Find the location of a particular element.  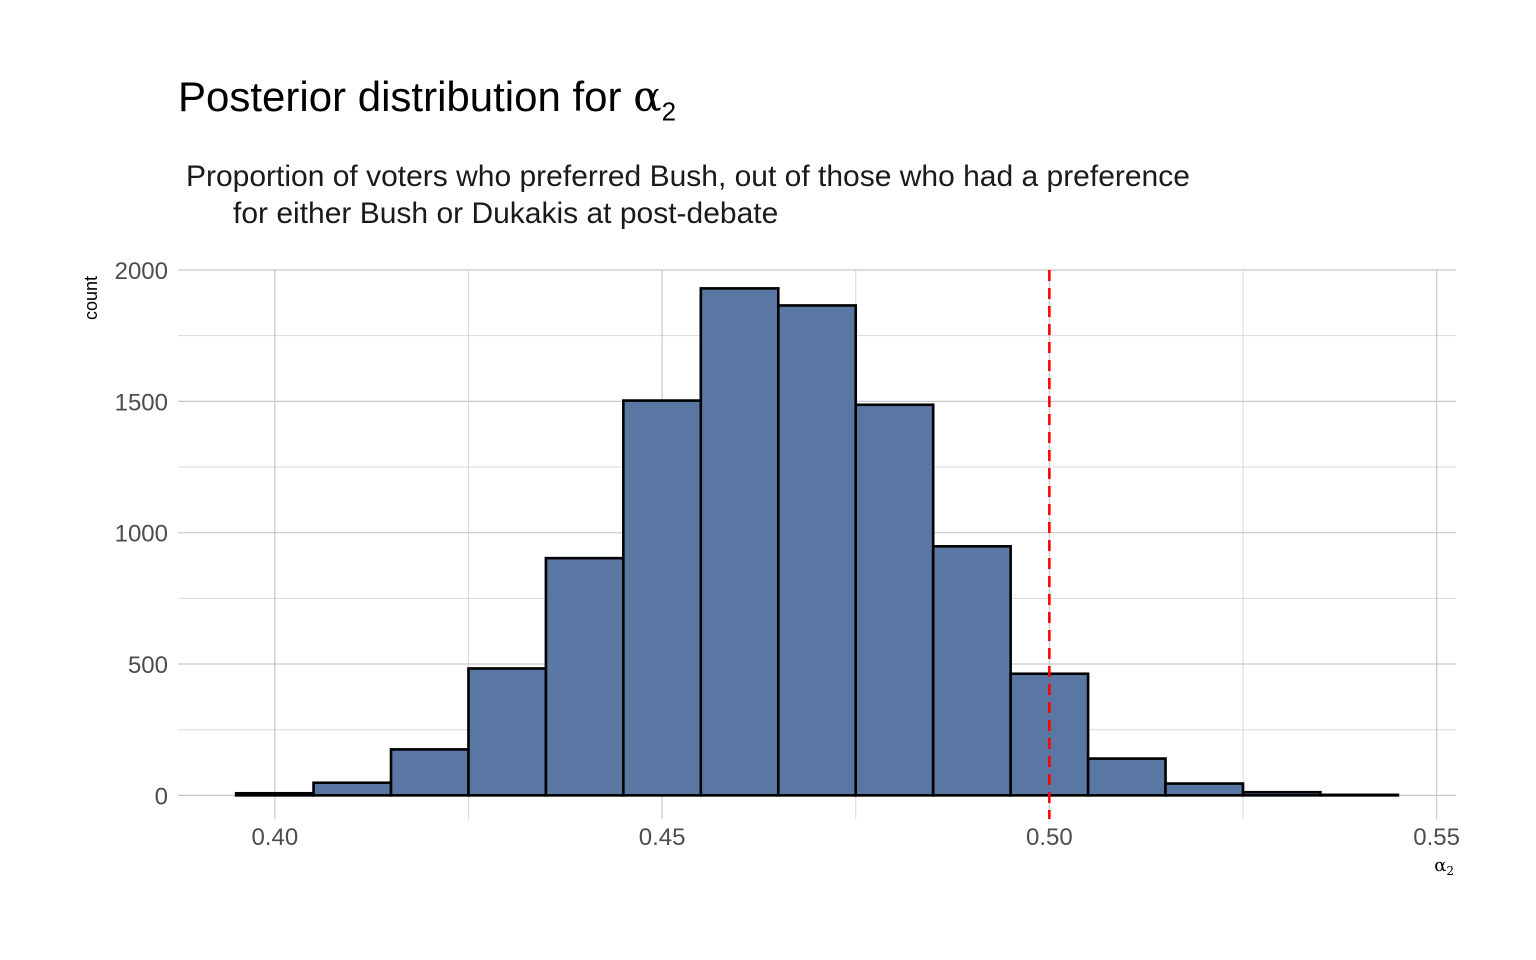

chart-title-subscript: 2 is located at coordinates (669, 111).